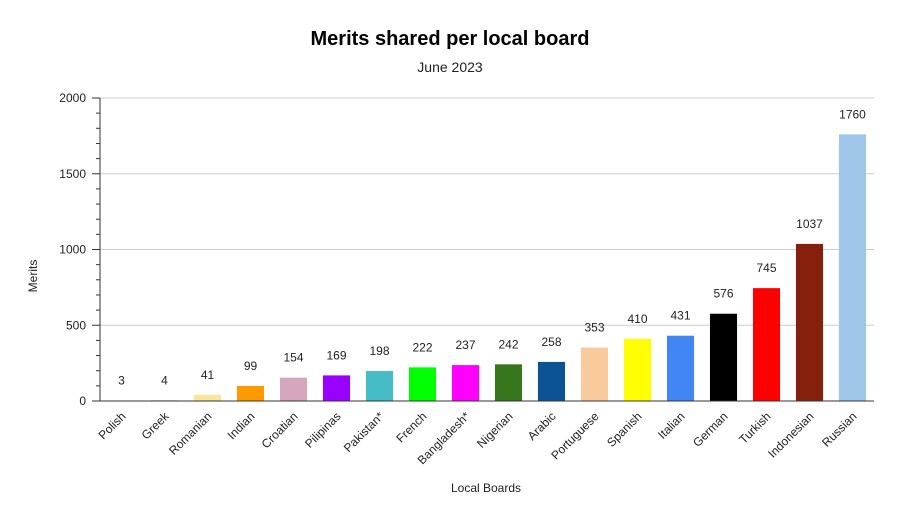 The height and width of the screenshot is (521, 900). Describe the element at coordinates (156, 426) in the screenshot. I see `category-label: Greek` at that location.